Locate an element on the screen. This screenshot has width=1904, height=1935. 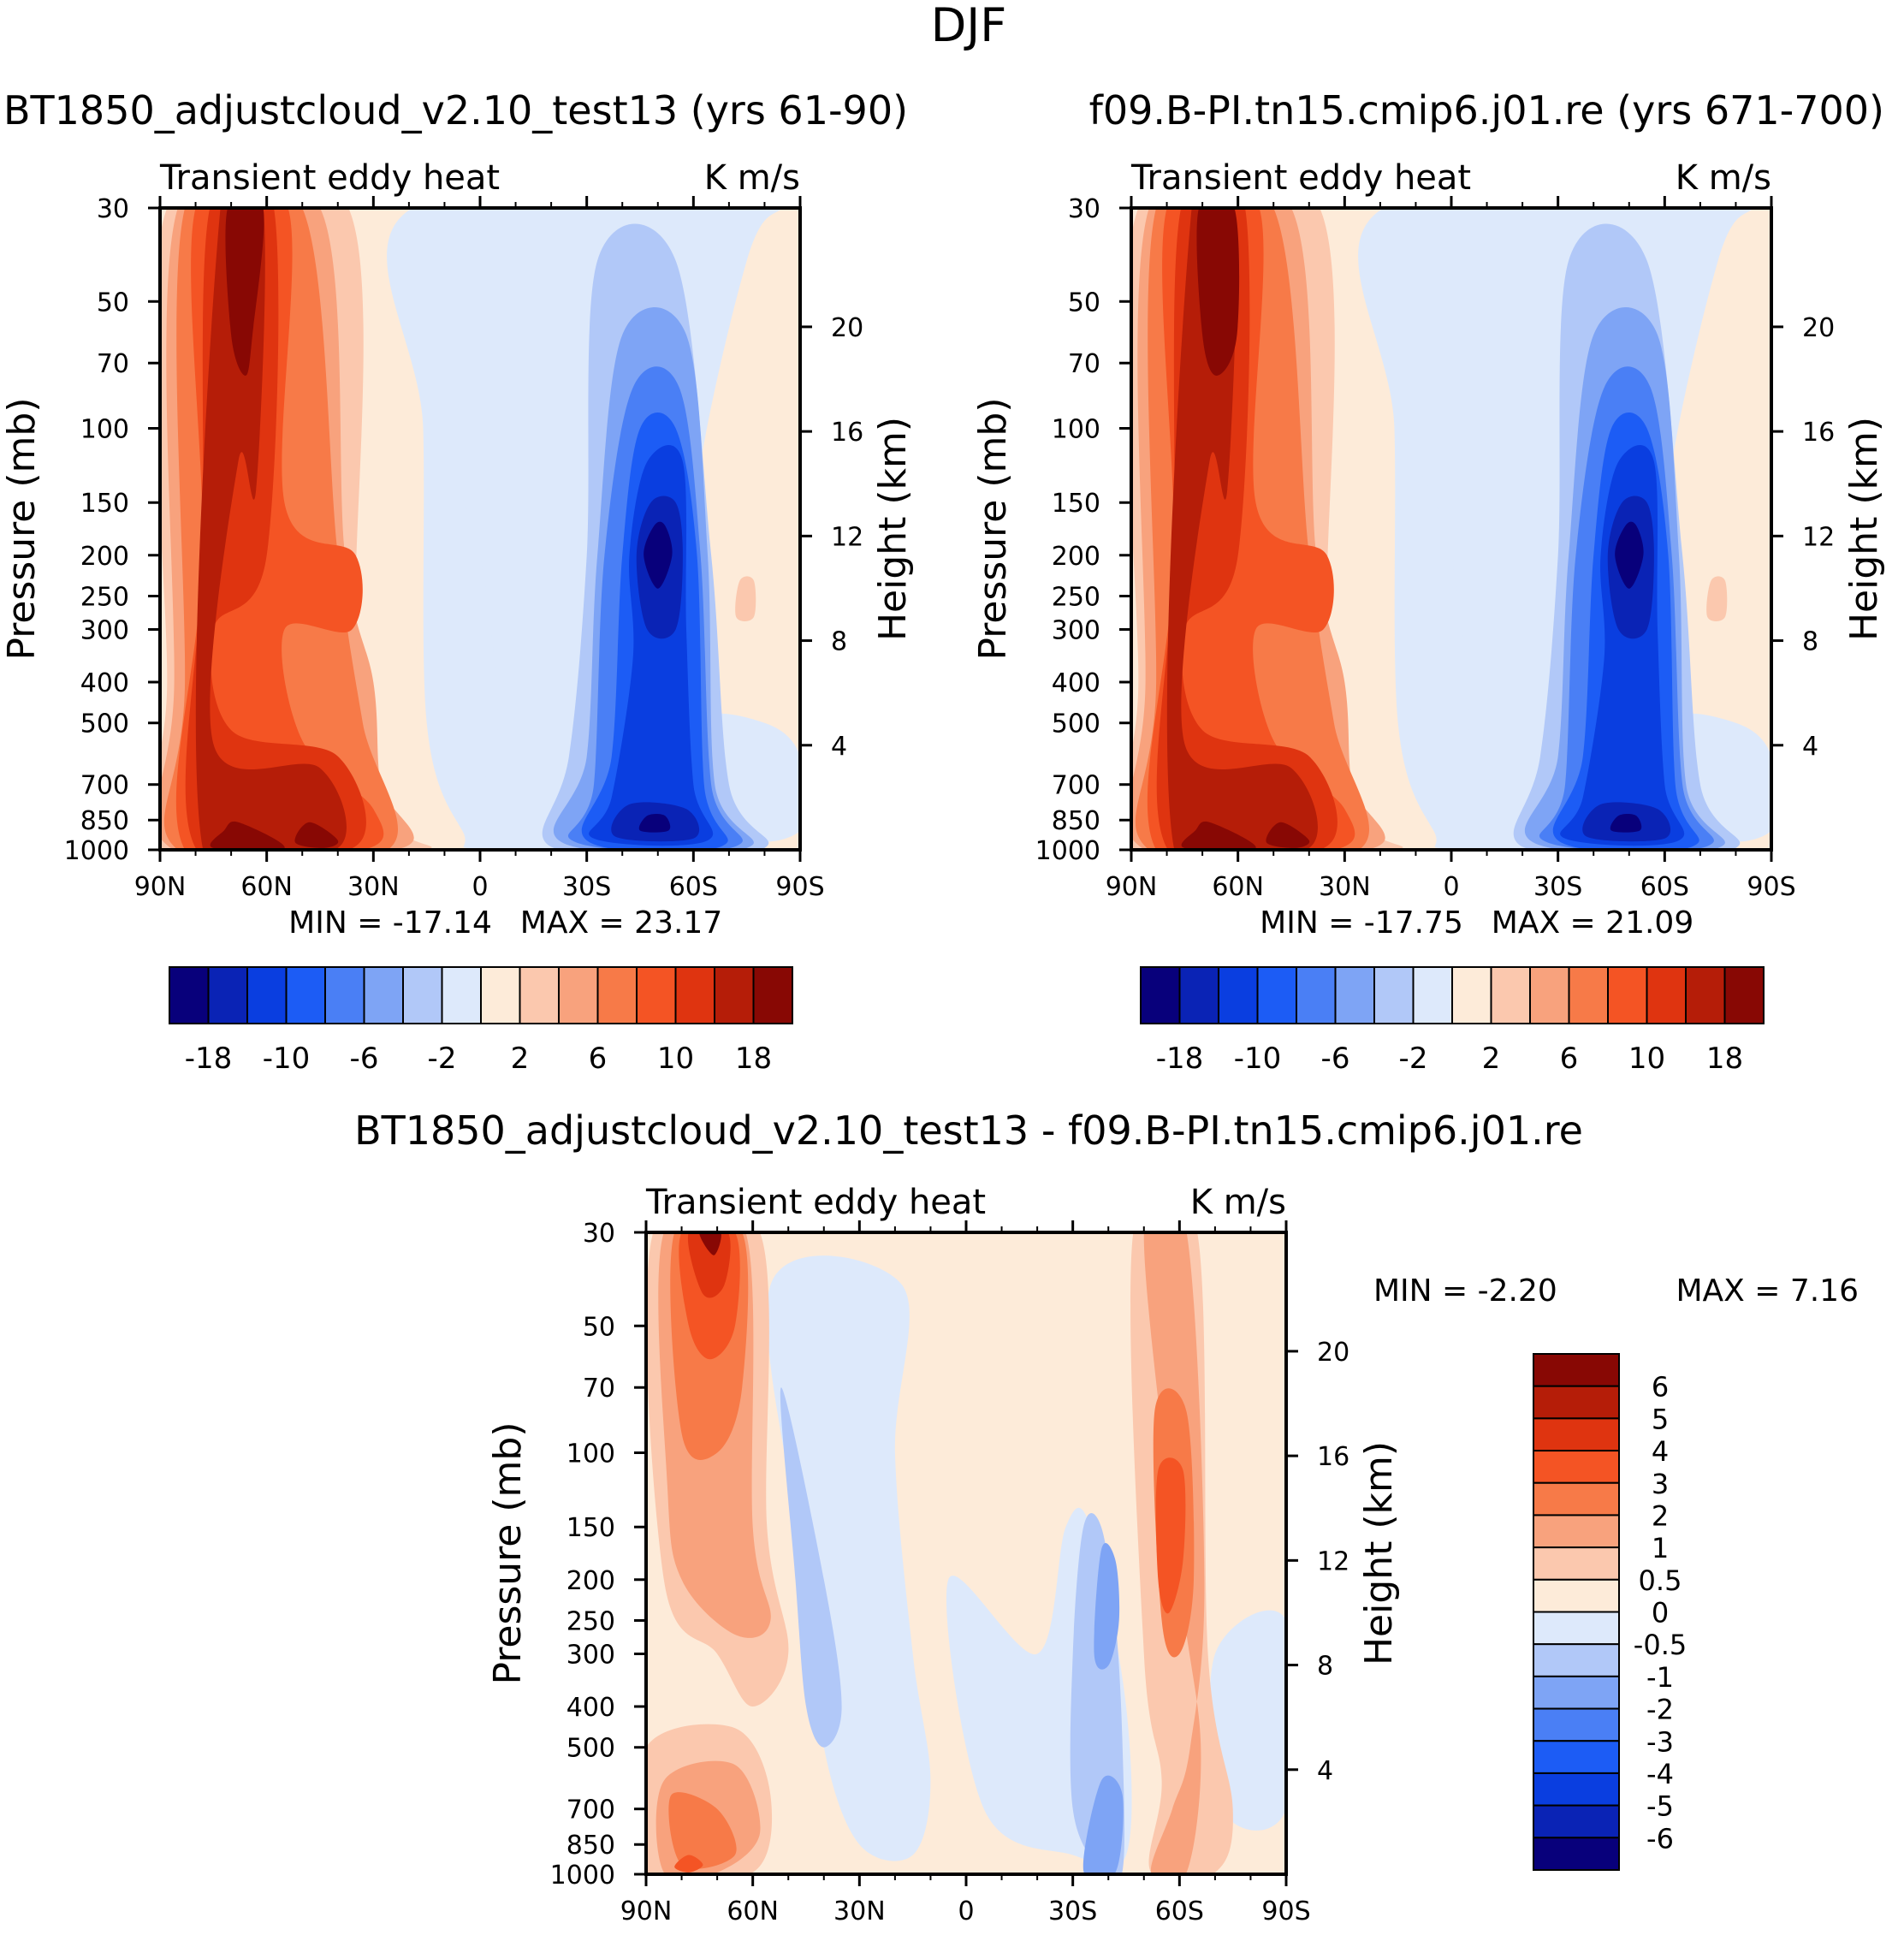
y-tick-label: 850 is located at coordinates (1076, 821).